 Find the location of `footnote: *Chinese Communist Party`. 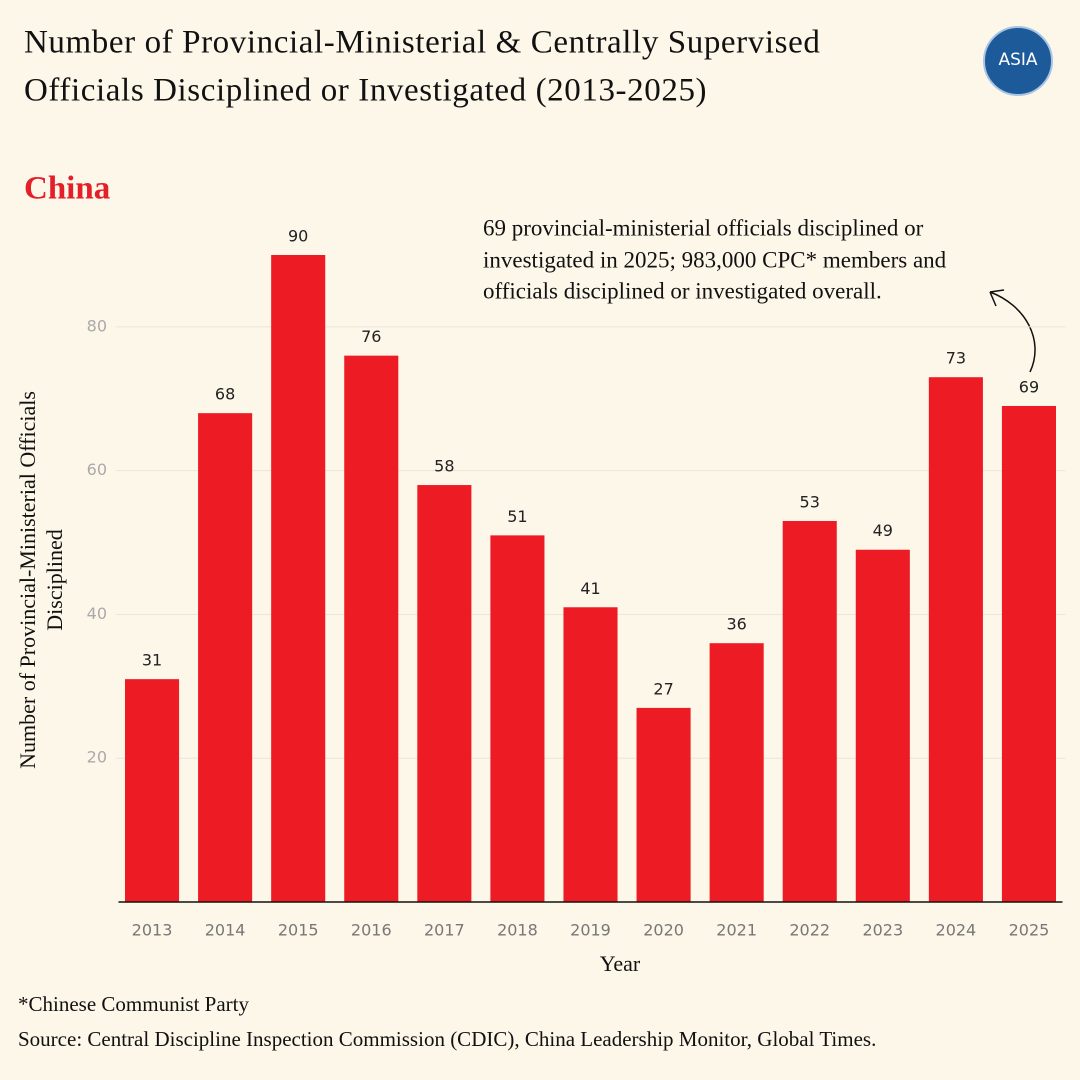

footnote: *Chinese Communist Party is located at coordinates (134, 1004).